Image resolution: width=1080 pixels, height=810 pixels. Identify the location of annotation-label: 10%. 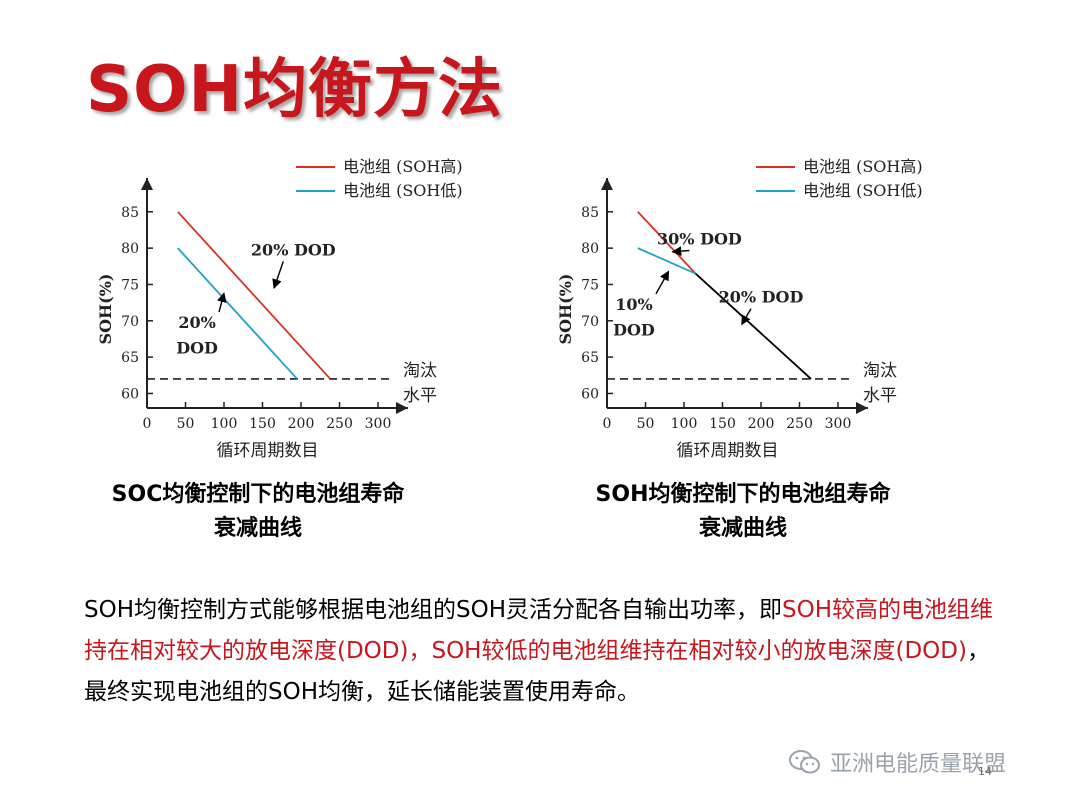
(633, 304).